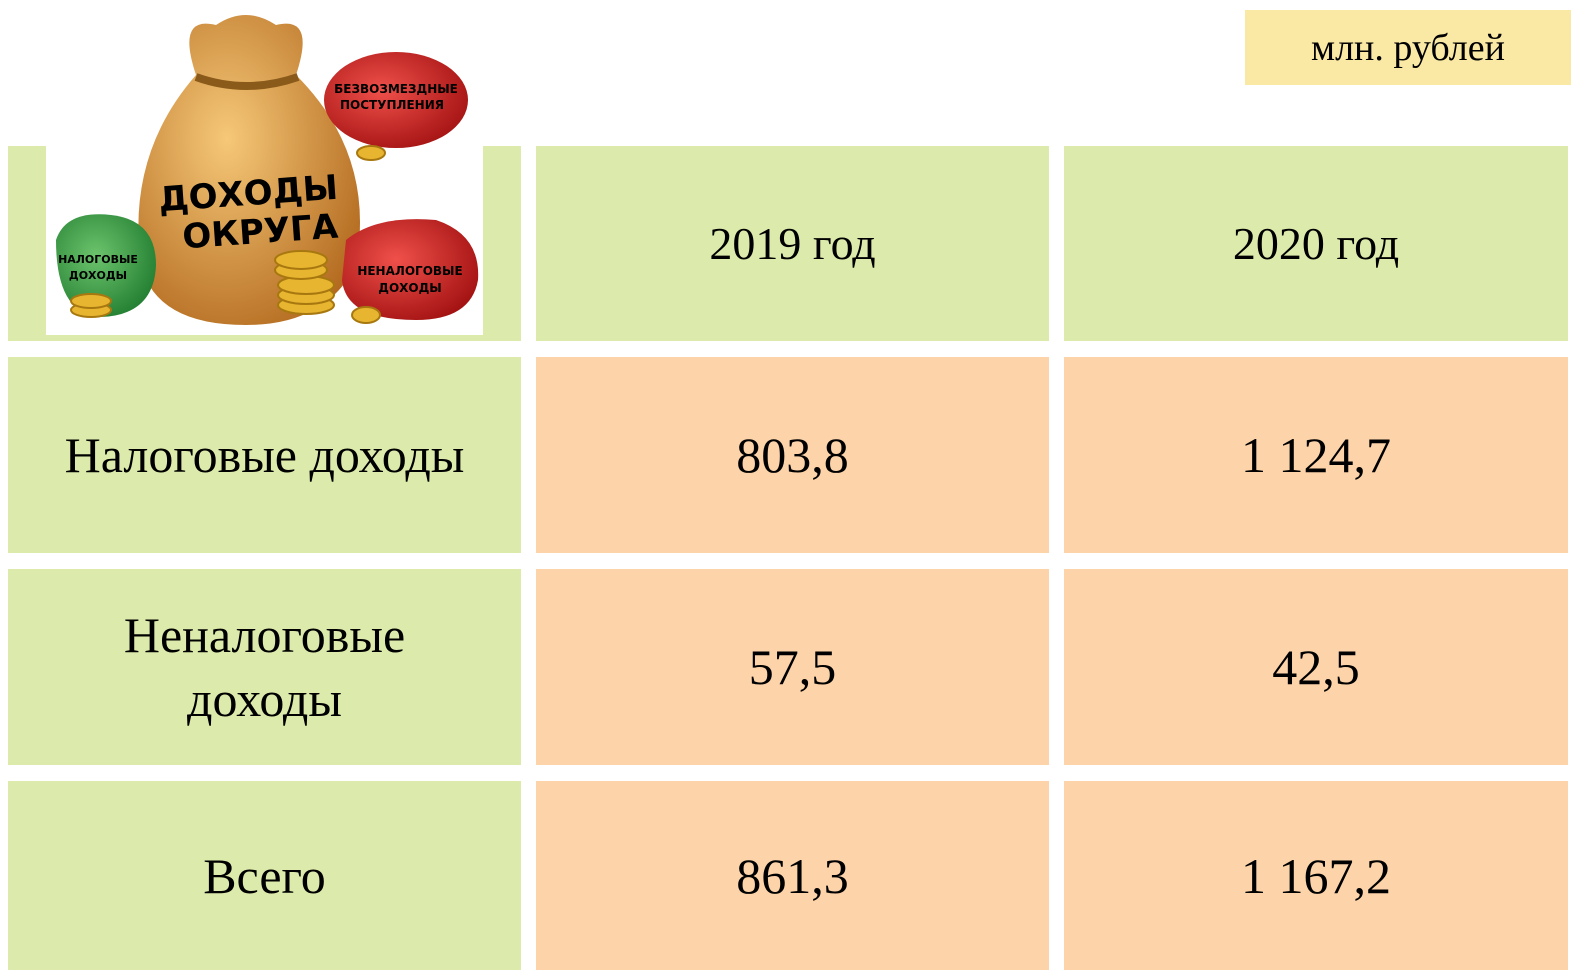 The height and width of the screenshot is (973, 1571). Describe the element at coordinates (1316, 455) in the screenshot. I see `value-cell: 1 124,7` at that location.